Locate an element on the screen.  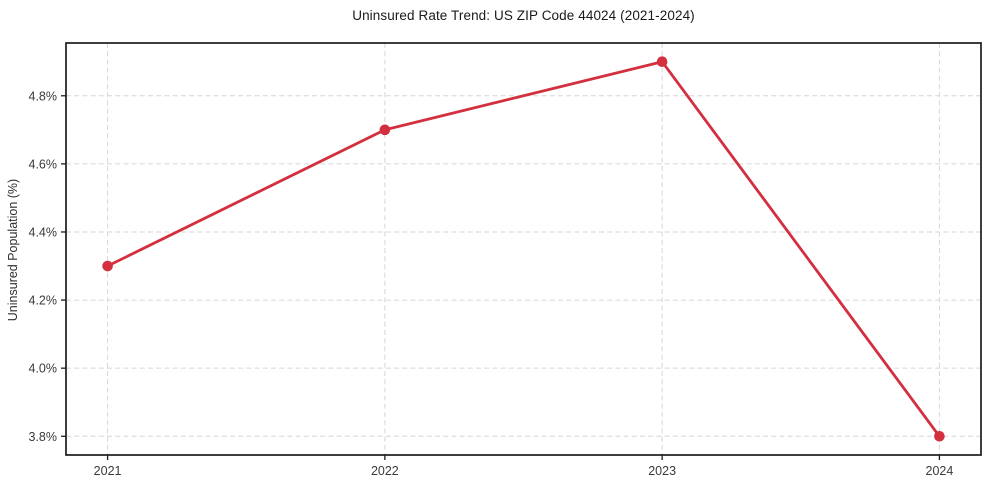
y-tick-label: 4.6% is located at coordinates (43, 164).